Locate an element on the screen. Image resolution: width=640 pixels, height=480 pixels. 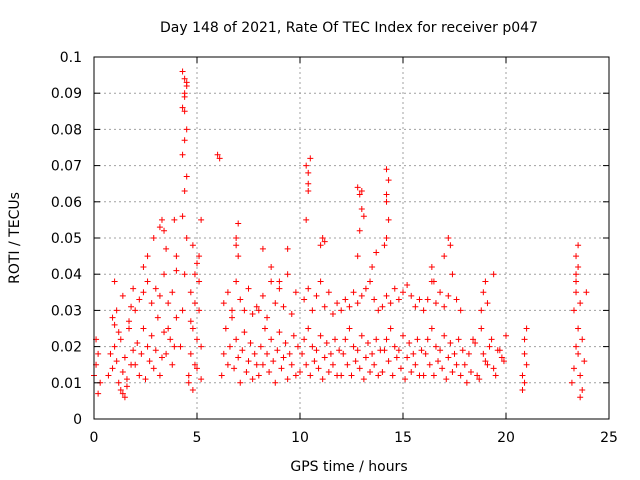
y-tick-label: 0.06 is located at coordinates (66, 203).